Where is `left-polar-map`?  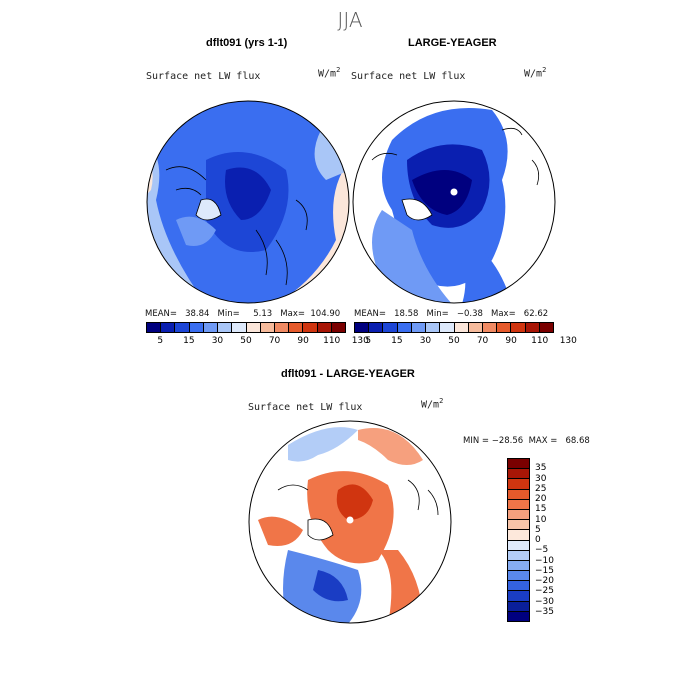 left-polar-map is located at coordinates (248, 202).